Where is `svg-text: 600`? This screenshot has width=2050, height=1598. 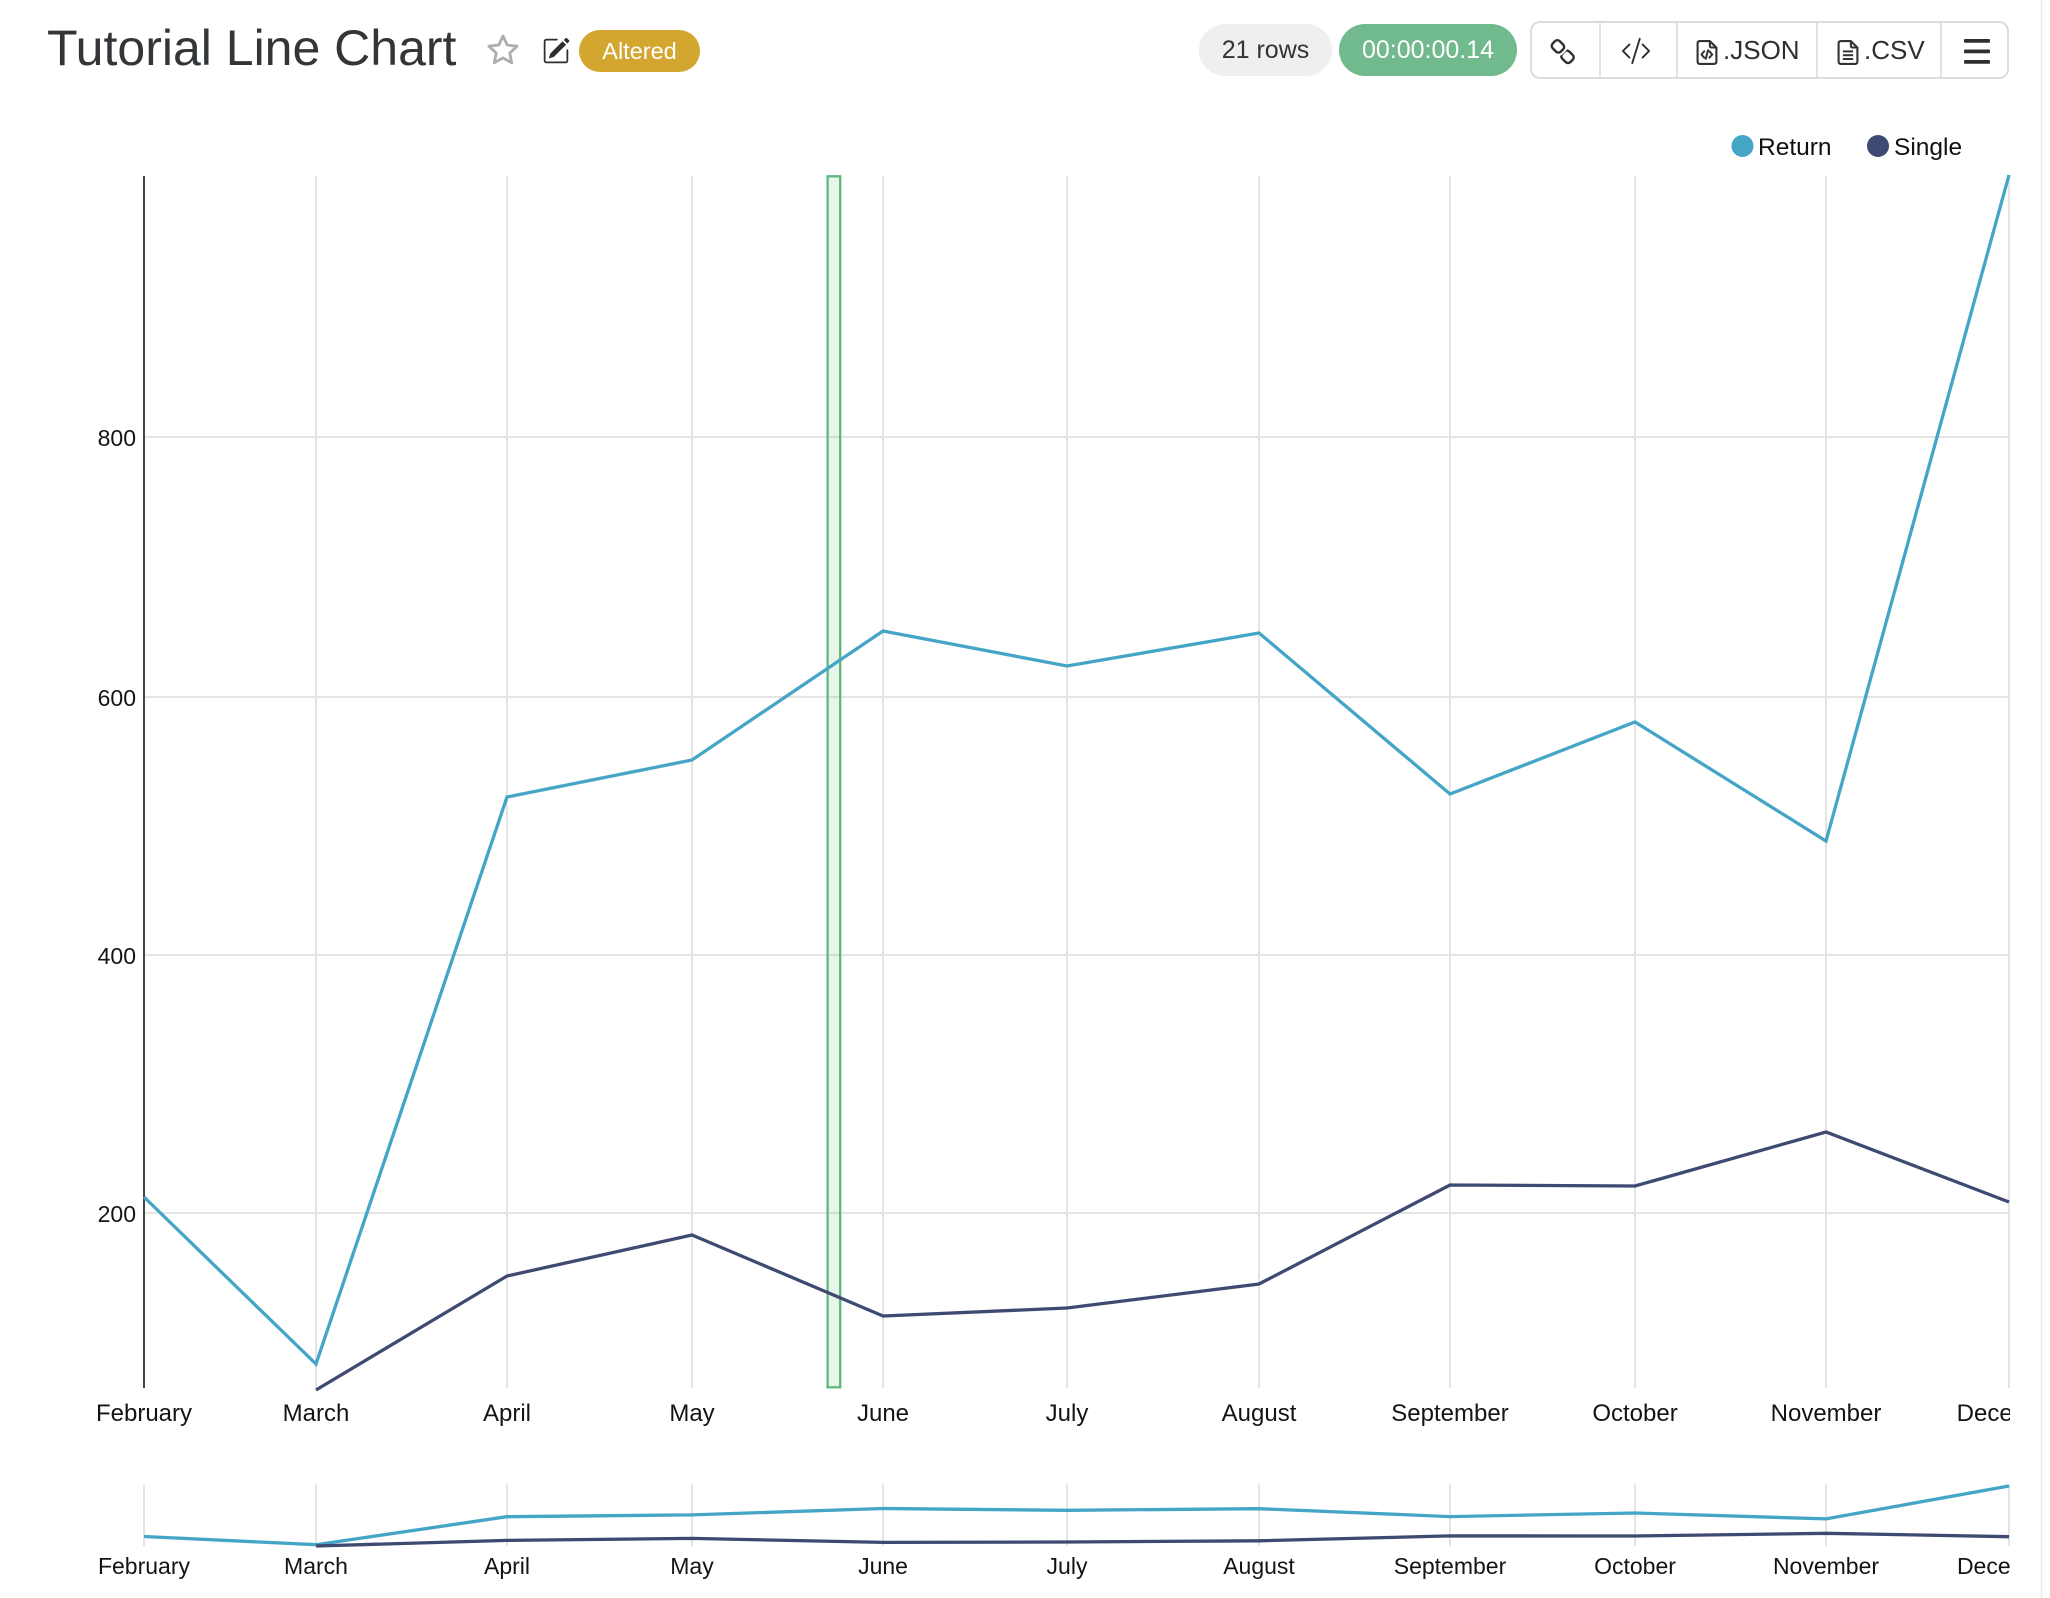
svg-text: 600 is located at coordinates (117, 698).